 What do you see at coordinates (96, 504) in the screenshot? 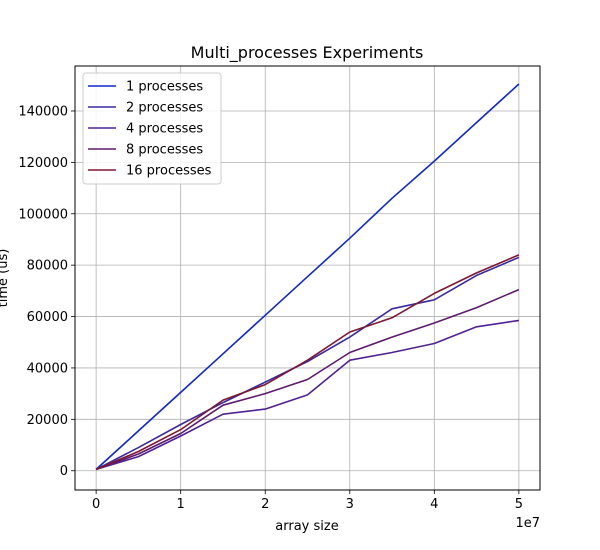
I see `x-tick-label: 0` at bounding box center [96, 504].